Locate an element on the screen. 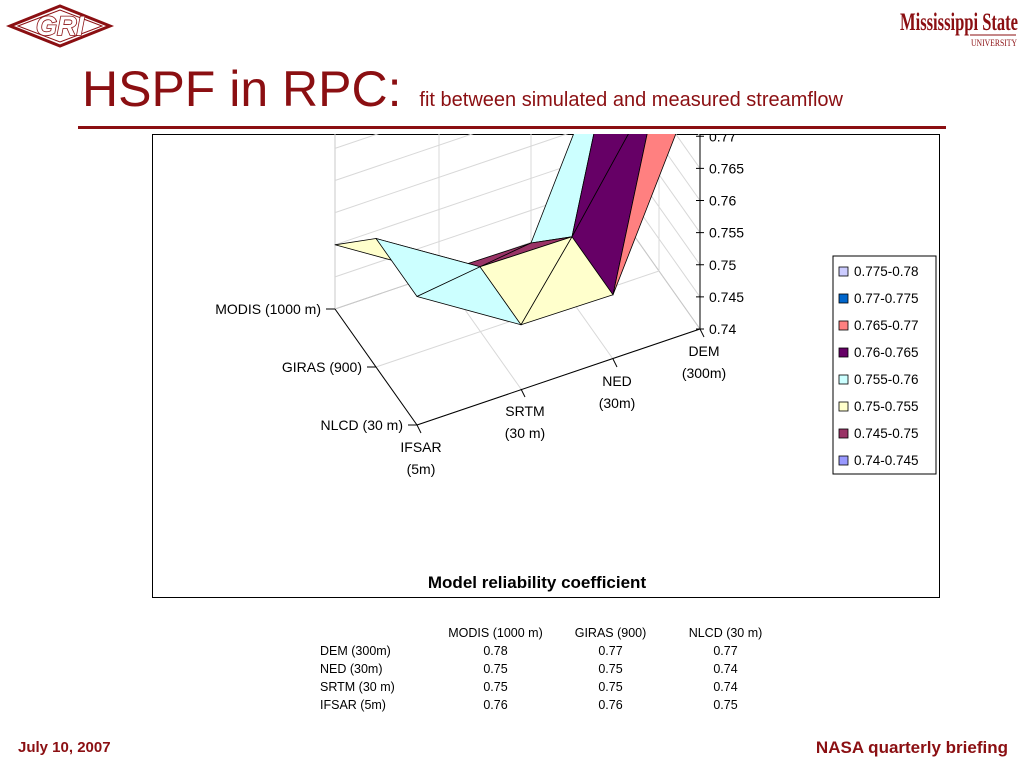 The width and height of the screenshot is (1024, 768). table-row: NED (30m) 0.75 0.75 0.74 is located at coordinates (551, 669).